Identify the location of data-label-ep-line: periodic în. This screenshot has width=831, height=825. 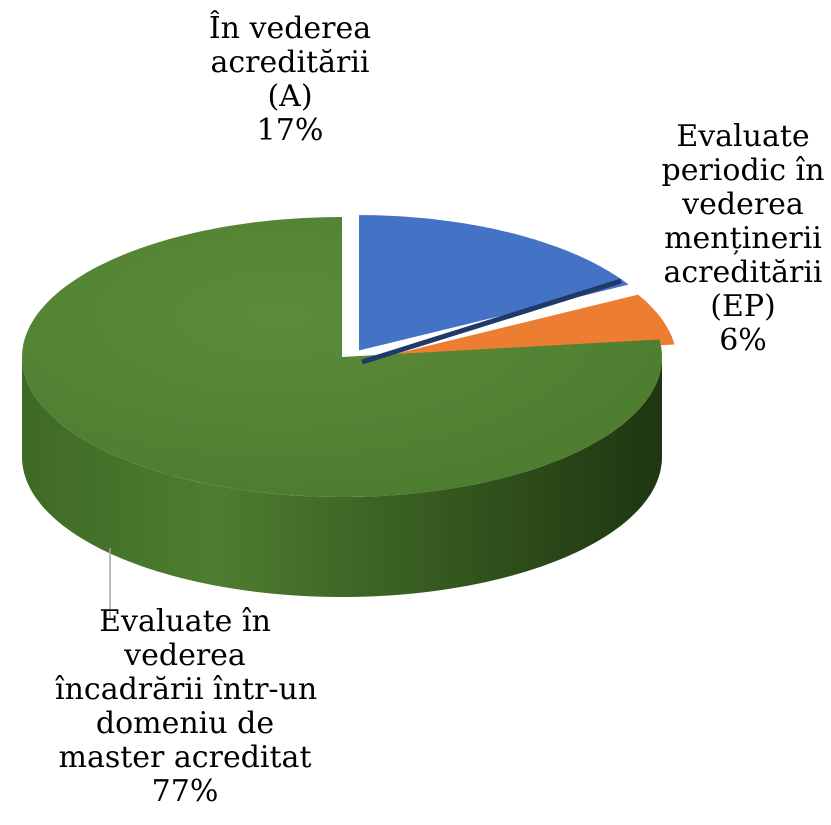
(743, 170).